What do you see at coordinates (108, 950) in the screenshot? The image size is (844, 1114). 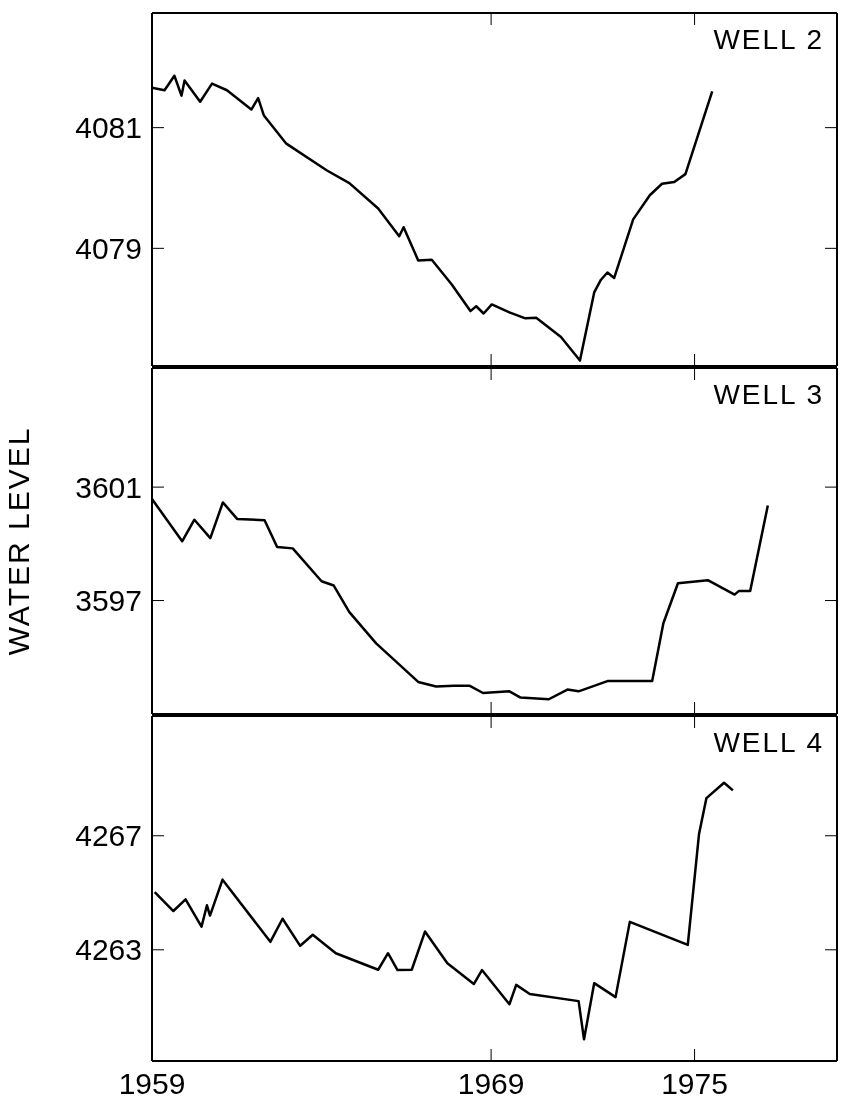 I see `y-tick-label: 4263` at bounding box center [108, 950].